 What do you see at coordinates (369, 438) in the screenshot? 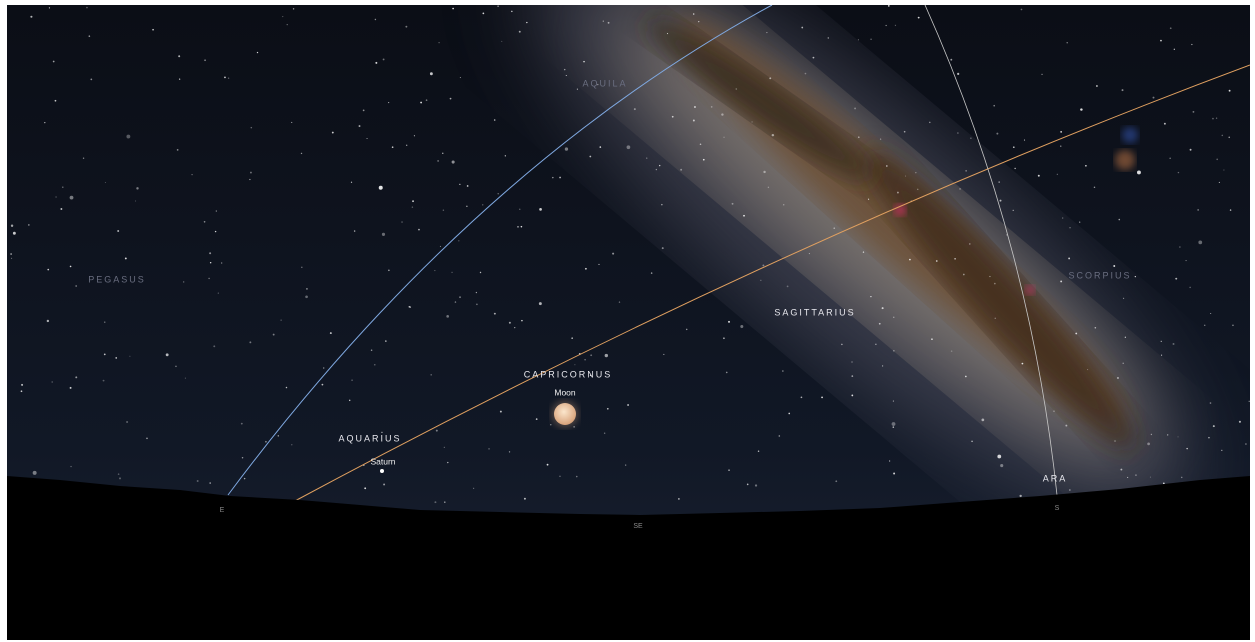
I see `constellation-label: AQUARIUS` at bounding box center [369, 438].